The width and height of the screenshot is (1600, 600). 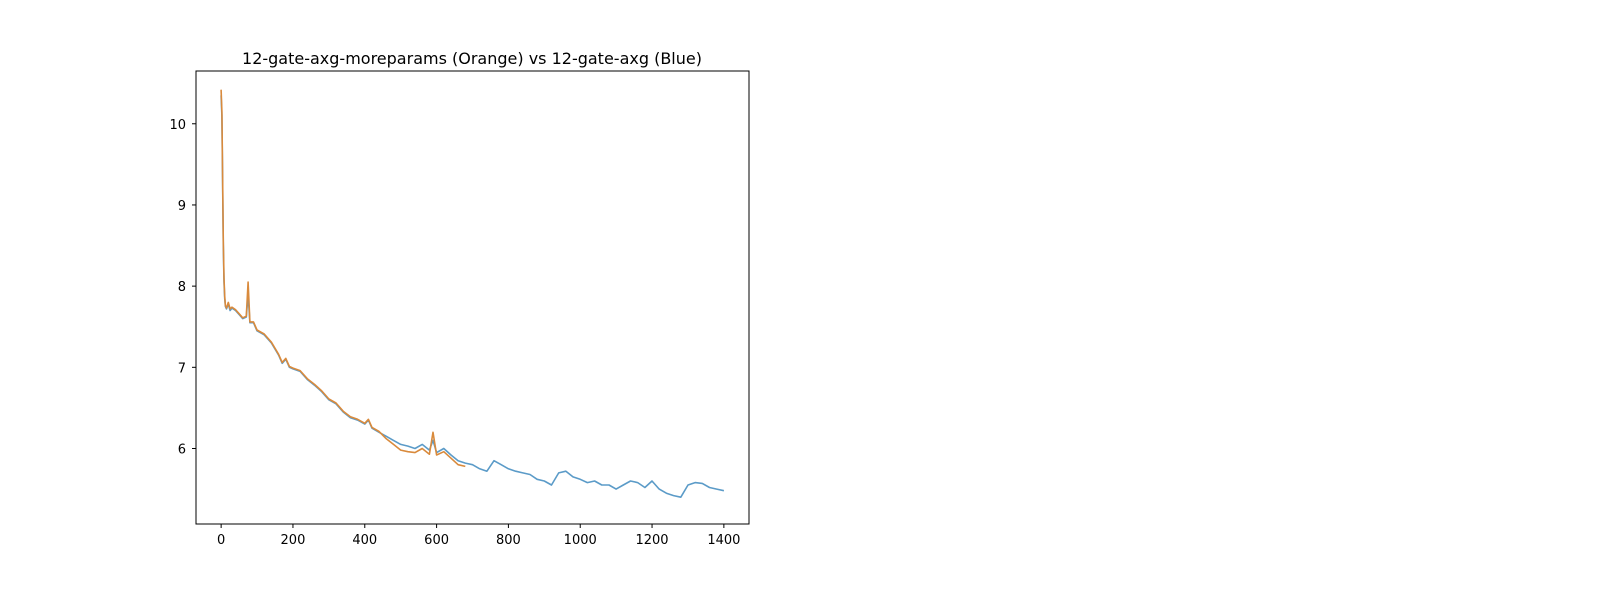 I want to click on y-tick-label: 10, so click(x=177, y=125).